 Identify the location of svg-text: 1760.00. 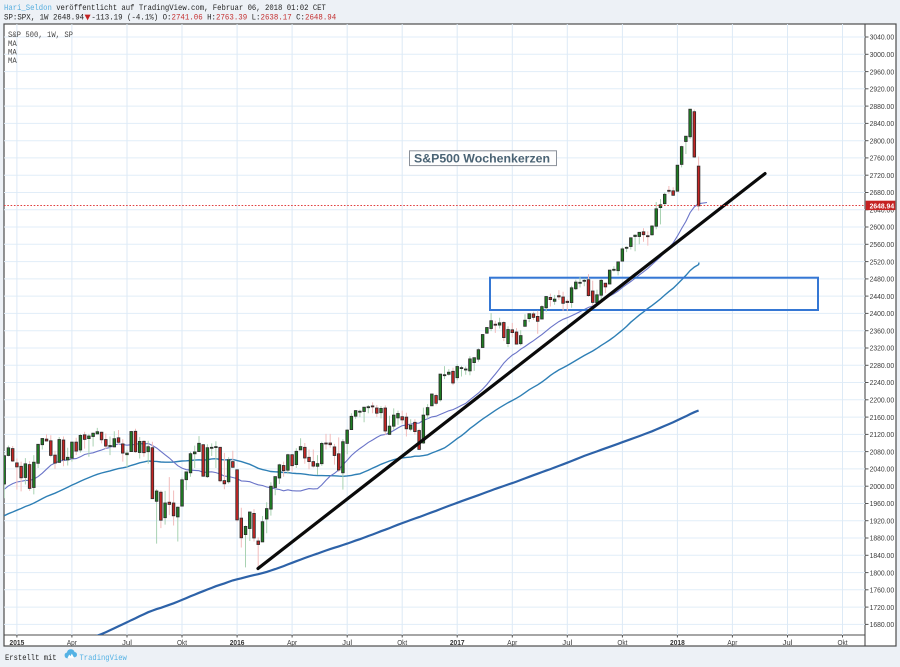
(882, 590).